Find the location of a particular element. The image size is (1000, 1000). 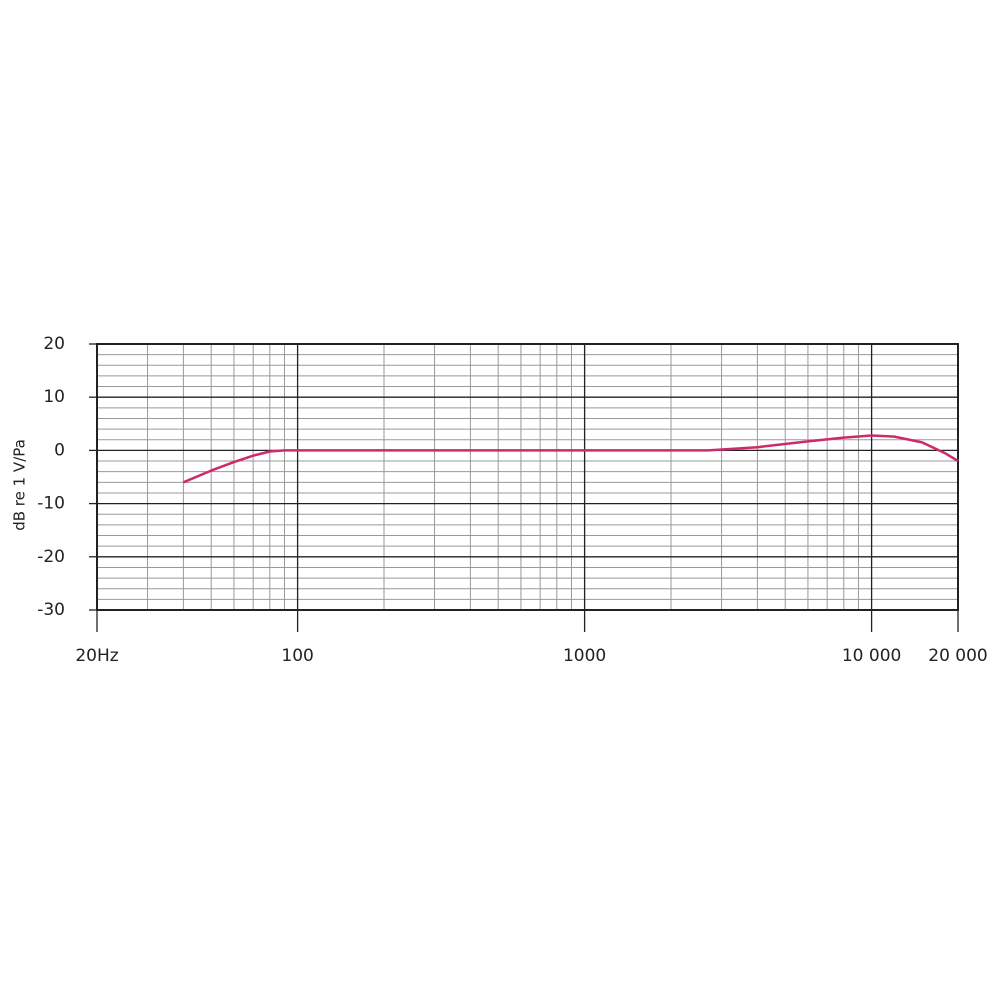

y-tick-label: -30 is located at coordinates (51, 610).